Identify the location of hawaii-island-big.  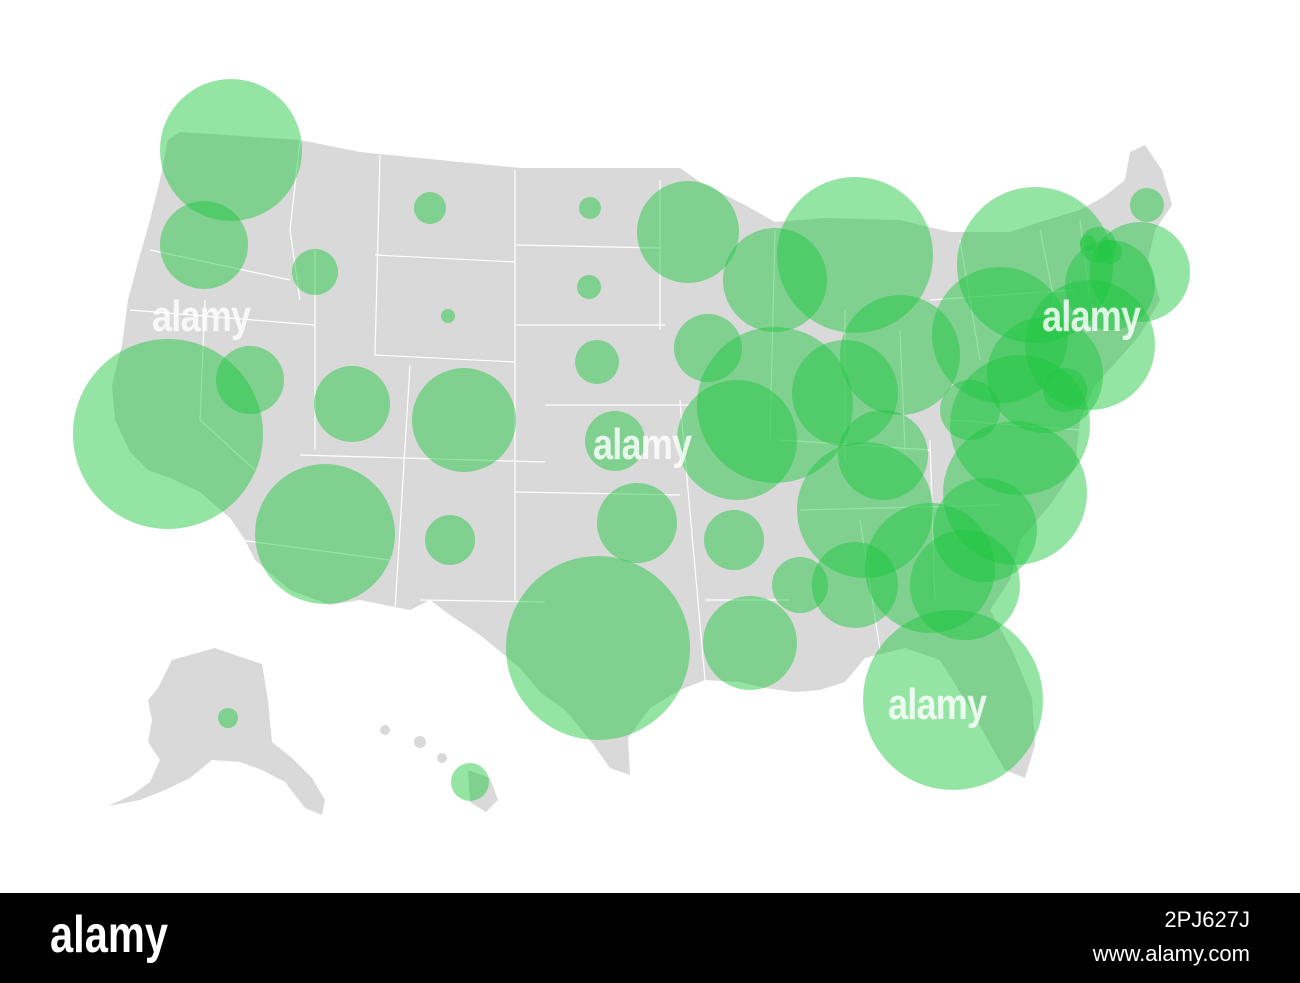
(483, 791).